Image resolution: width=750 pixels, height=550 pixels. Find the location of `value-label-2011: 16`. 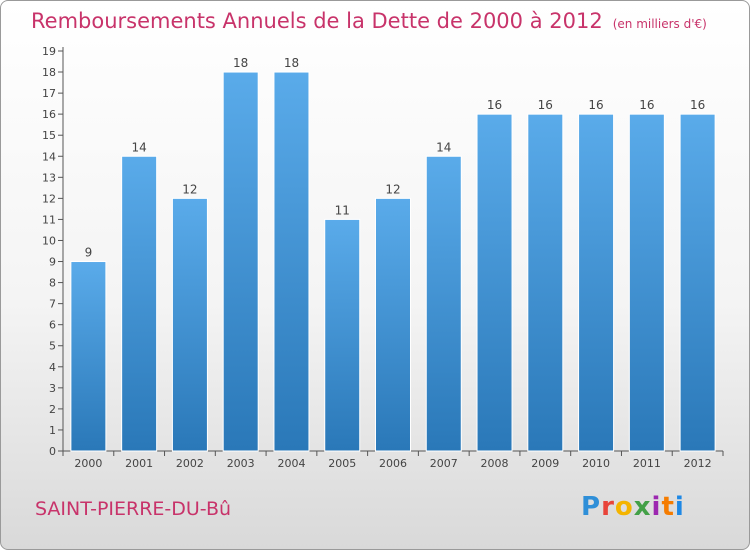

value-label-2011: 16 is located at coordinates (646, 105).